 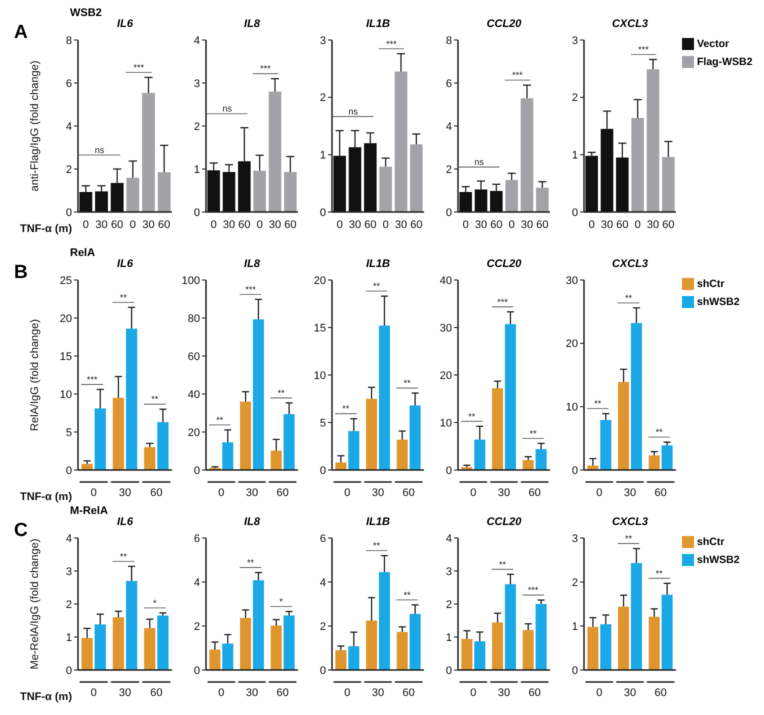 I want to click on y-tick-label: 100, so click(x=191, y=280).